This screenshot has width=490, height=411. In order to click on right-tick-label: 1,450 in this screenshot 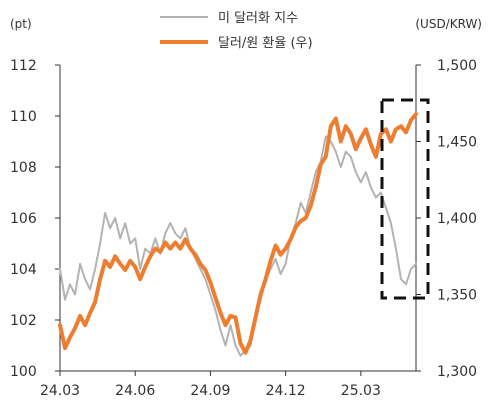, I will do `click(457, 143)`.